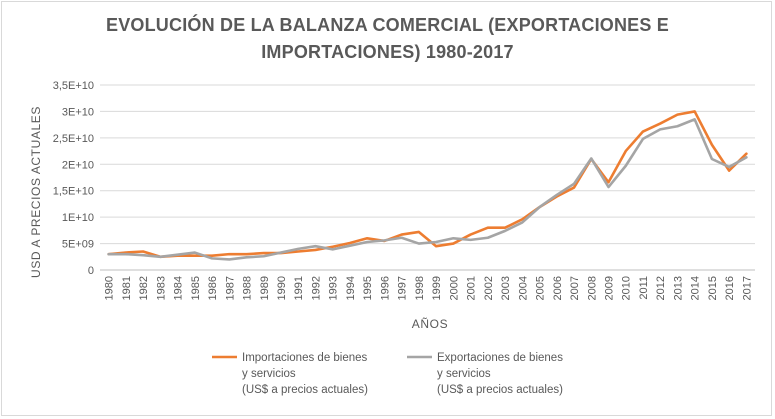  I want to click on y-tick-label: 0, so click(91, 271).